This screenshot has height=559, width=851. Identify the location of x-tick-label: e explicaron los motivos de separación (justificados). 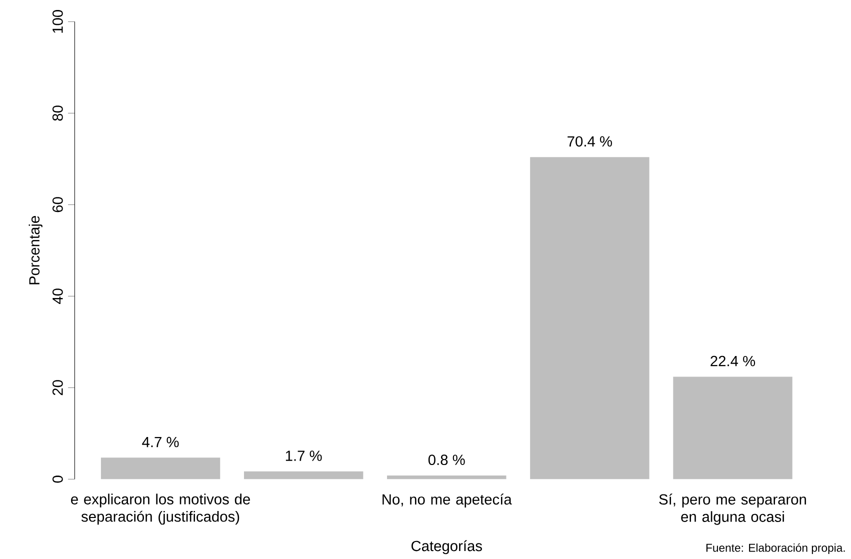
(160, 509).